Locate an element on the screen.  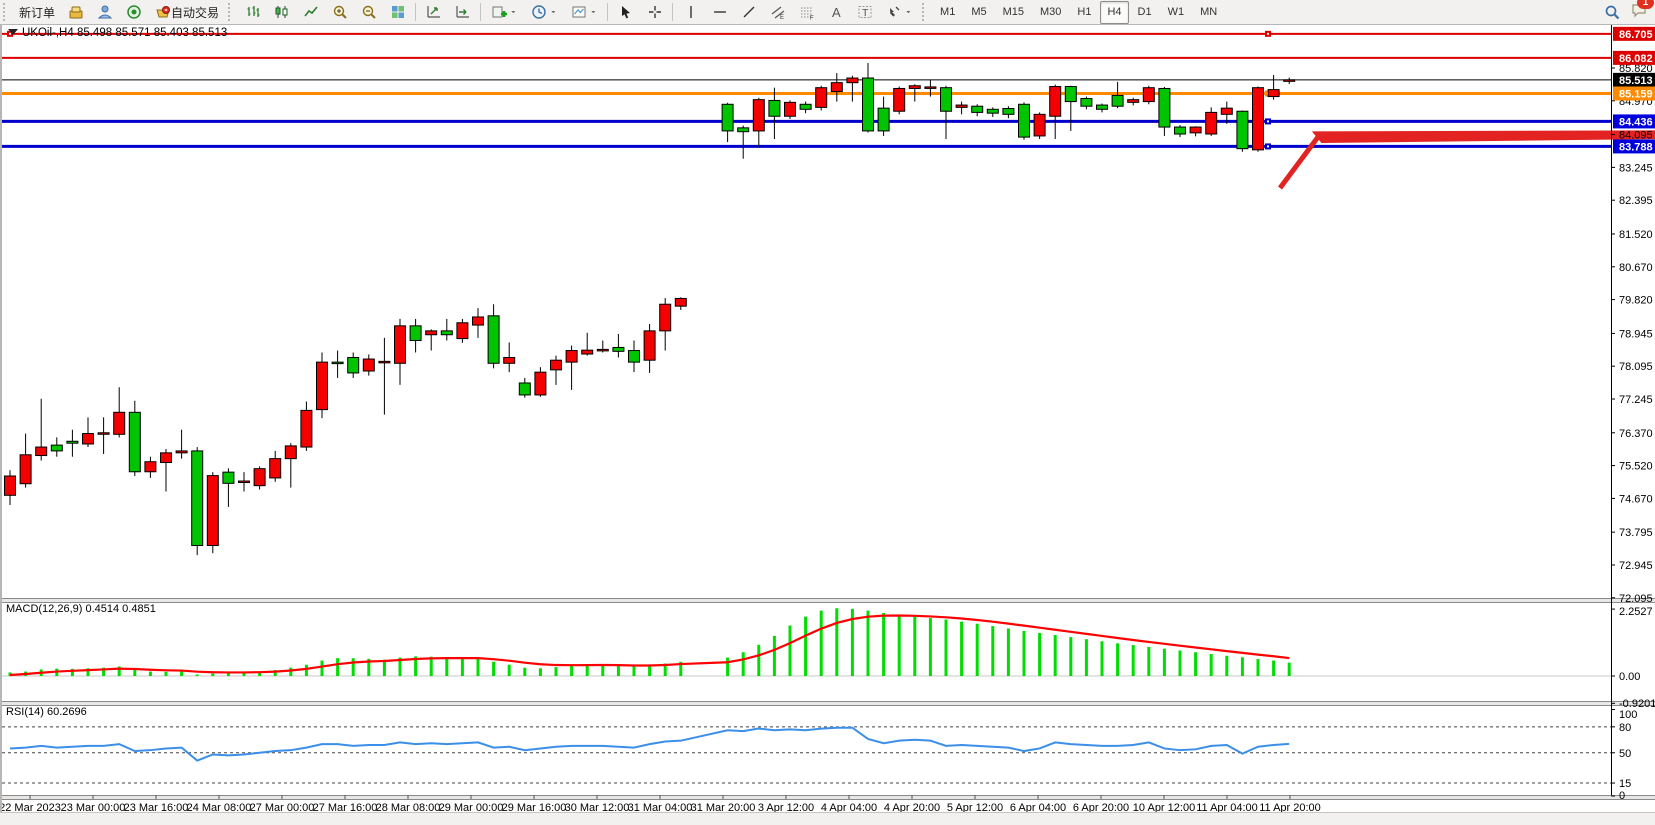
timeframe-m5-button: M5 is located at coordinates (979, 12).